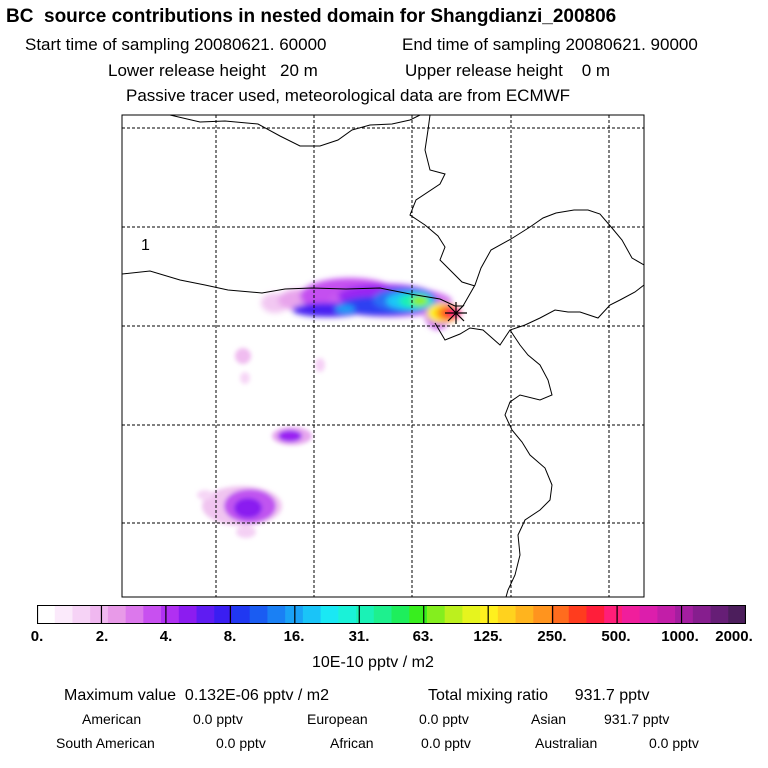 The image size is (768, 768). I want to click on colorbar-tick-label: 500., so click(616, 636).